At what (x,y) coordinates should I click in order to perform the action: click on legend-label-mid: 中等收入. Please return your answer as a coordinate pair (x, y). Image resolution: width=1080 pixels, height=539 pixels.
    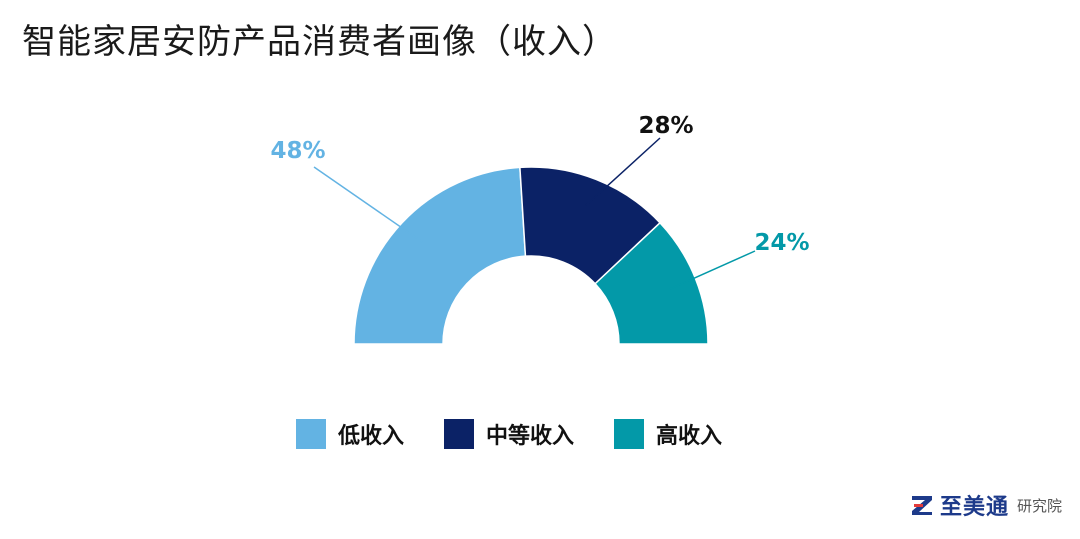
    Looking at the image, I should click on (530, 436).